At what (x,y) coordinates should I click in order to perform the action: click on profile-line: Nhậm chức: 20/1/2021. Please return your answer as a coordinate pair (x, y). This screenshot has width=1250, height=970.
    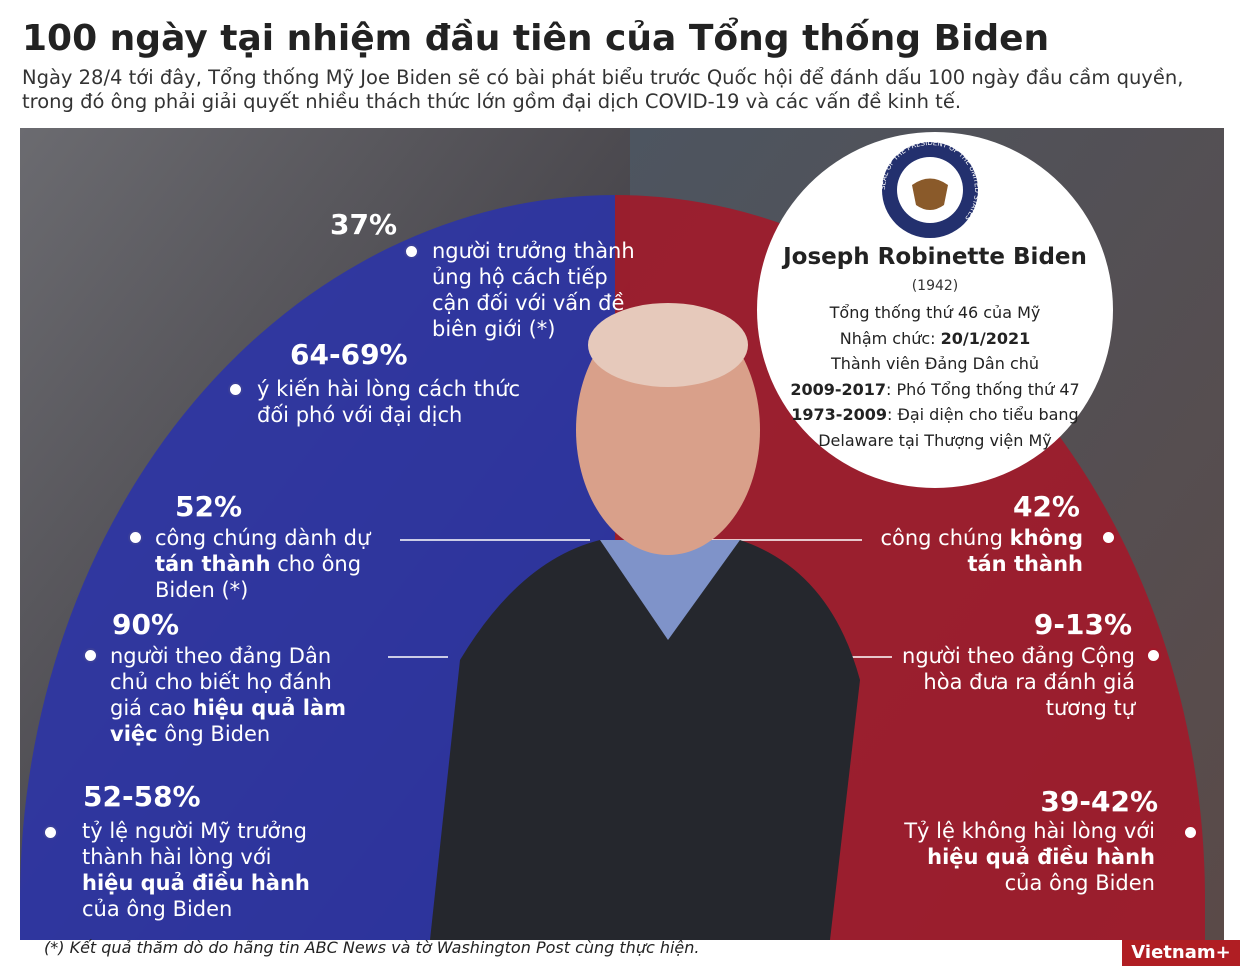
    Looking at the image, I should click on (935, 339).